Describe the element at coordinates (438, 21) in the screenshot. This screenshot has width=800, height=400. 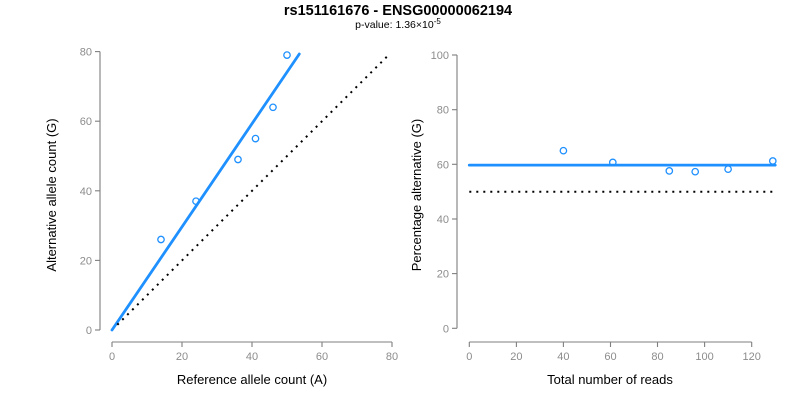
I see `p-value-exponent: -5` at that location.